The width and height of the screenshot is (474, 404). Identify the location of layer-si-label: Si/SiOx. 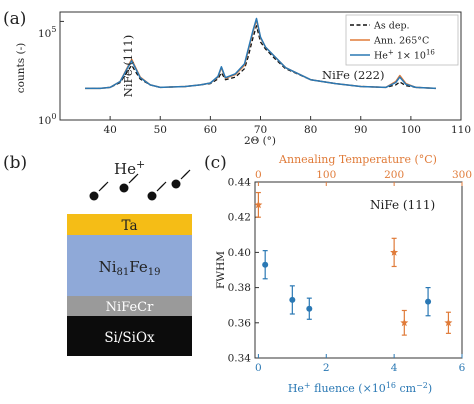
(129, 338).